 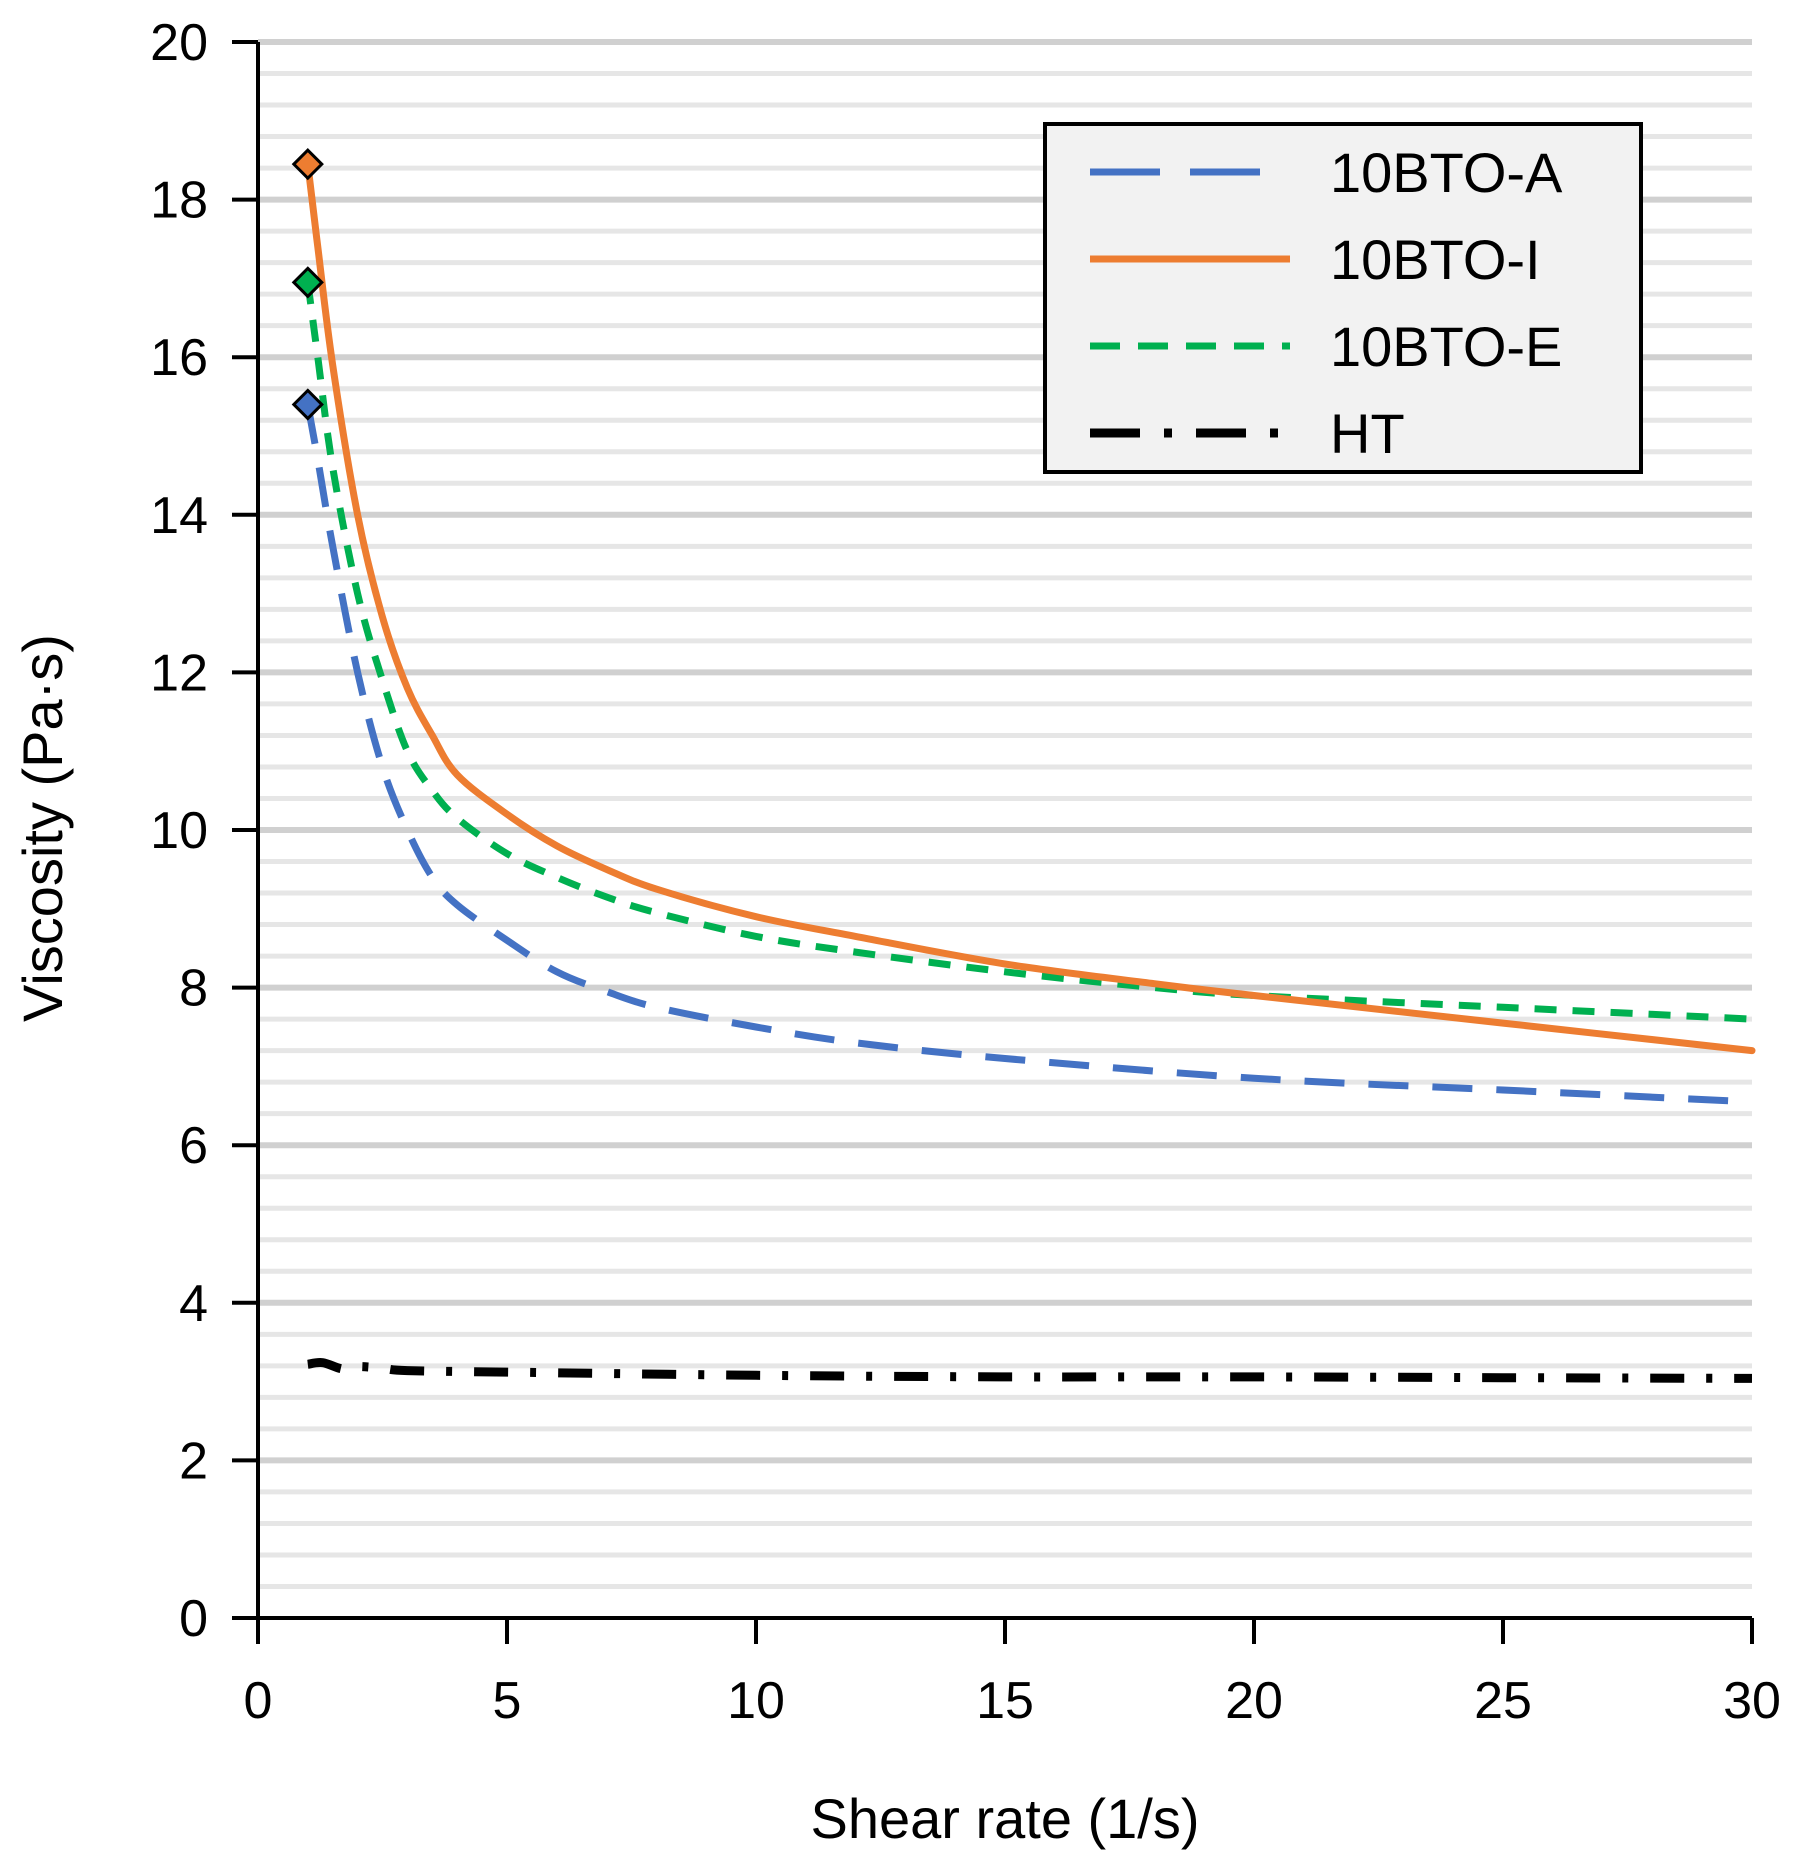 What do you see at coordinates (193, 1304) in the screenshot?
I see `y-tick-label: 4` at bounding box center [193, 1304].